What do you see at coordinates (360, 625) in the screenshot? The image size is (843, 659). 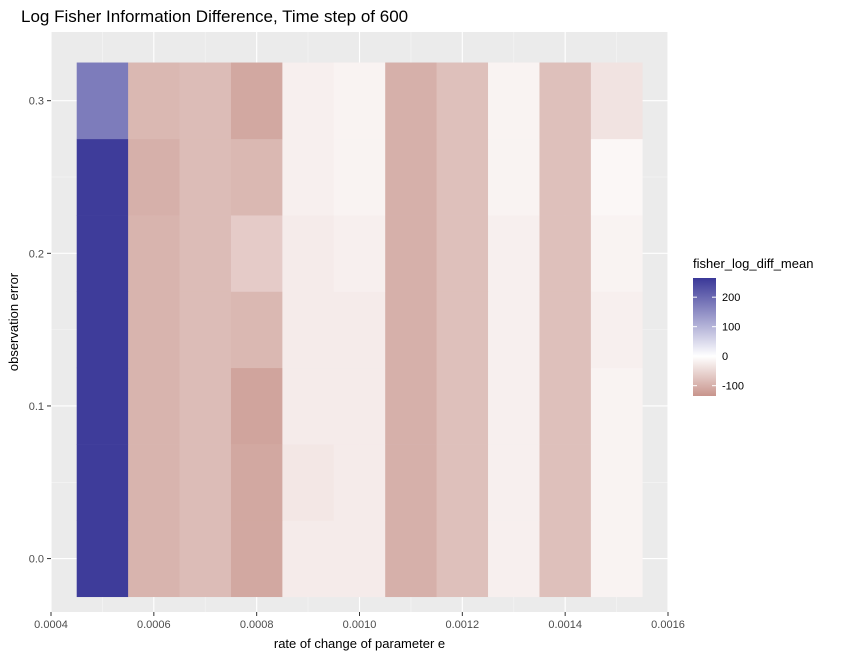 I see `x-tick-label: 0.0010` at bounding box center [360, 625].